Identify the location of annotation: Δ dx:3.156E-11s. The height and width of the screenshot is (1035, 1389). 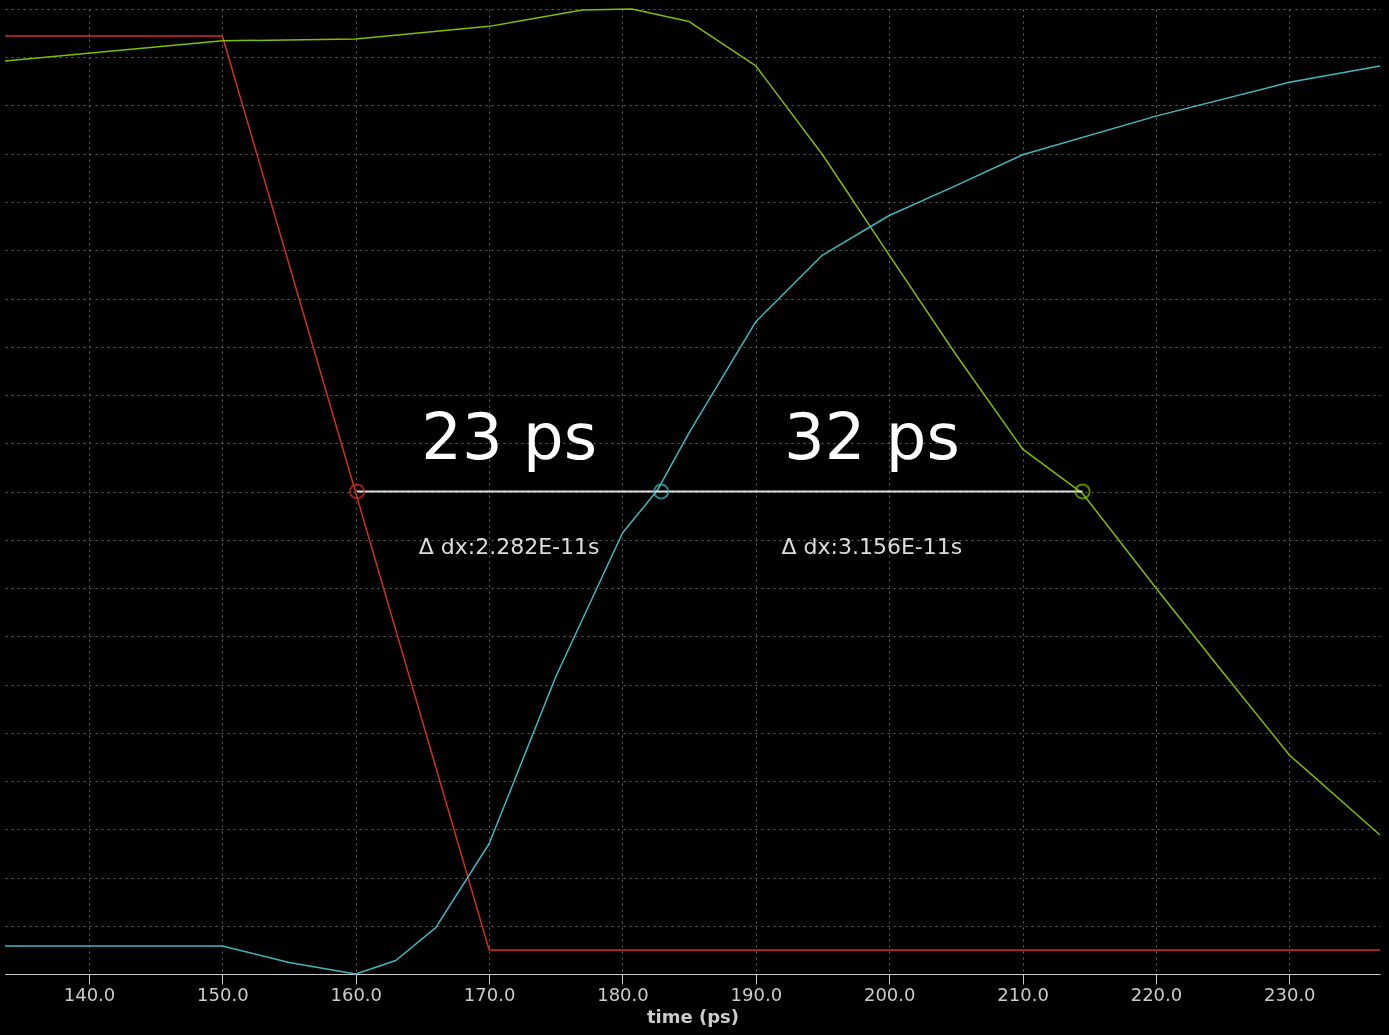
(872, 546).